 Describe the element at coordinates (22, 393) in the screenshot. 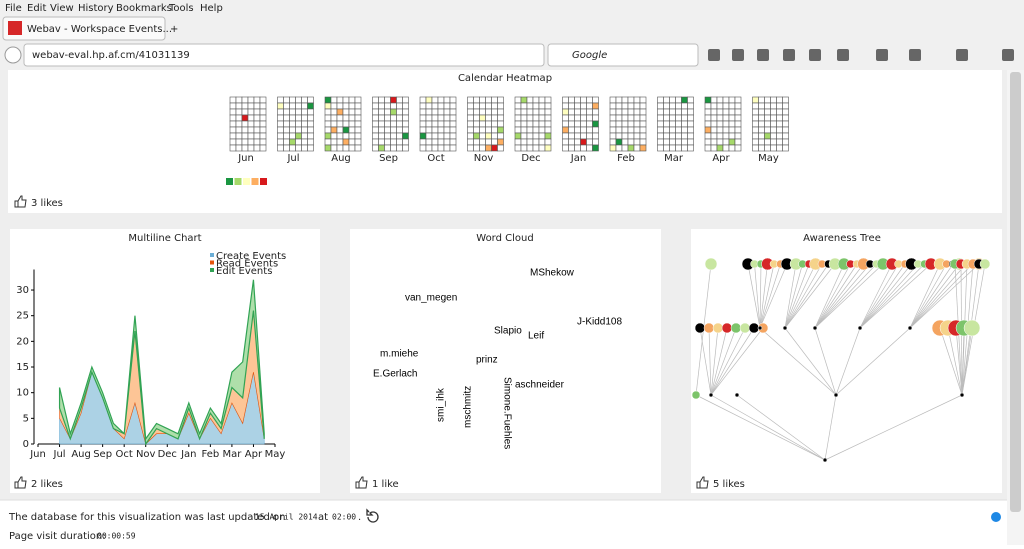

I see `y-tick-label: 10` at that location.